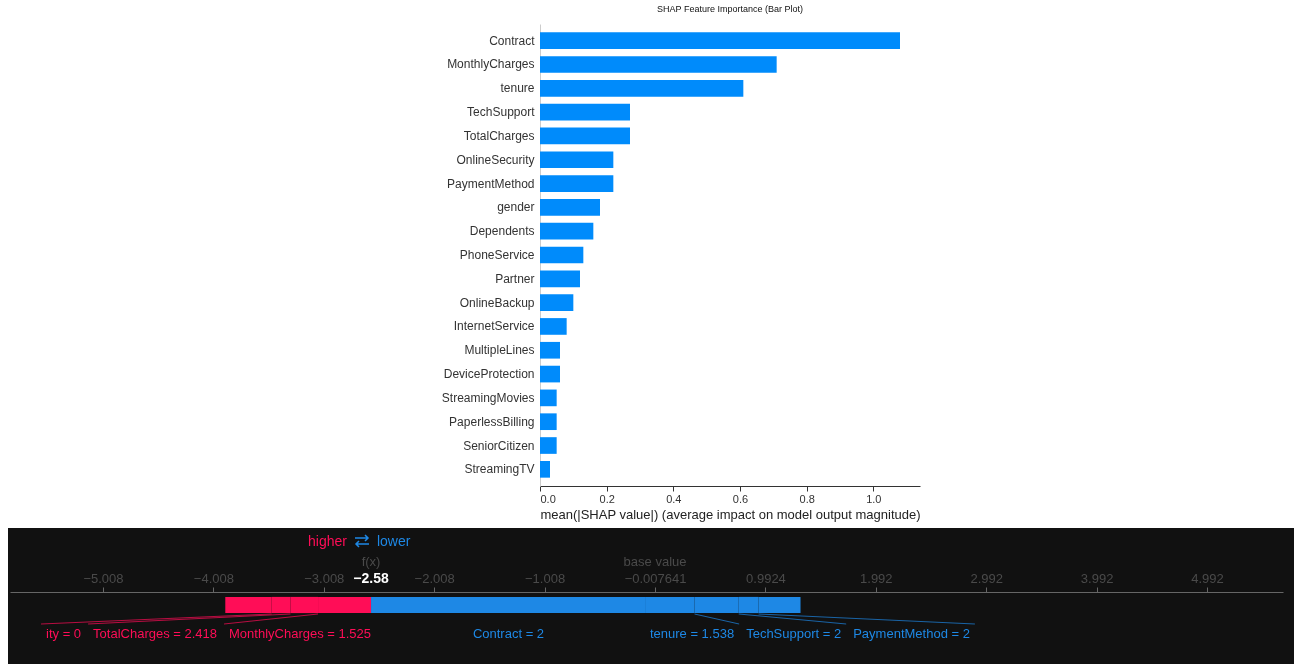  I want to click on y-tick-label: Partner, so click(515, 278).